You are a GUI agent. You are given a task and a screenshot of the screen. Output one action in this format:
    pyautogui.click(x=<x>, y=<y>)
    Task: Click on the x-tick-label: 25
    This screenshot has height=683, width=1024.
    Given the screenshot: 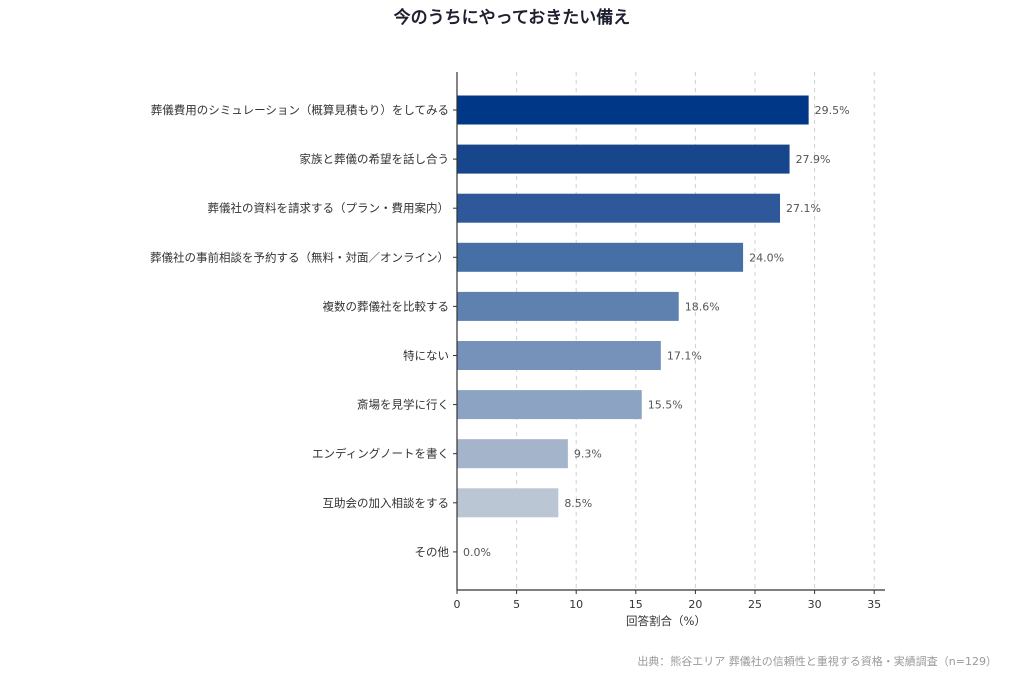 What is the action you would take?
    pyautogui.click(x=755, y=604)
    